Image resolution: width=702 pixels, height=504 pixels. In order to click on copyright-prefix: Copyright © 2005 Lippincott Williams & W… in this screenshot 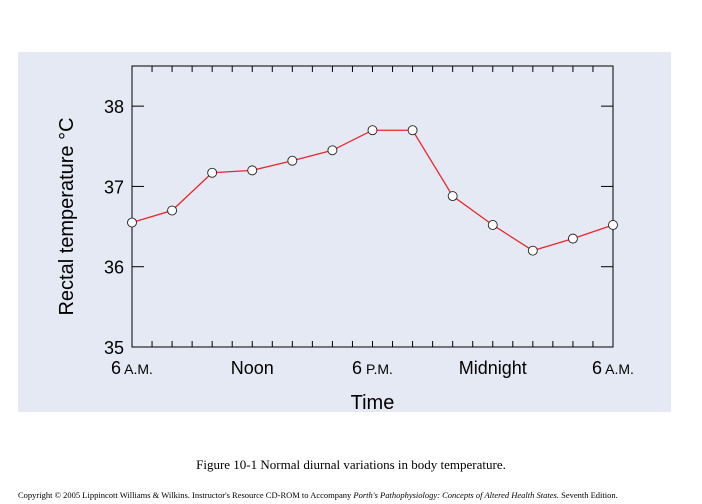, I will do `click(186, 495)`.